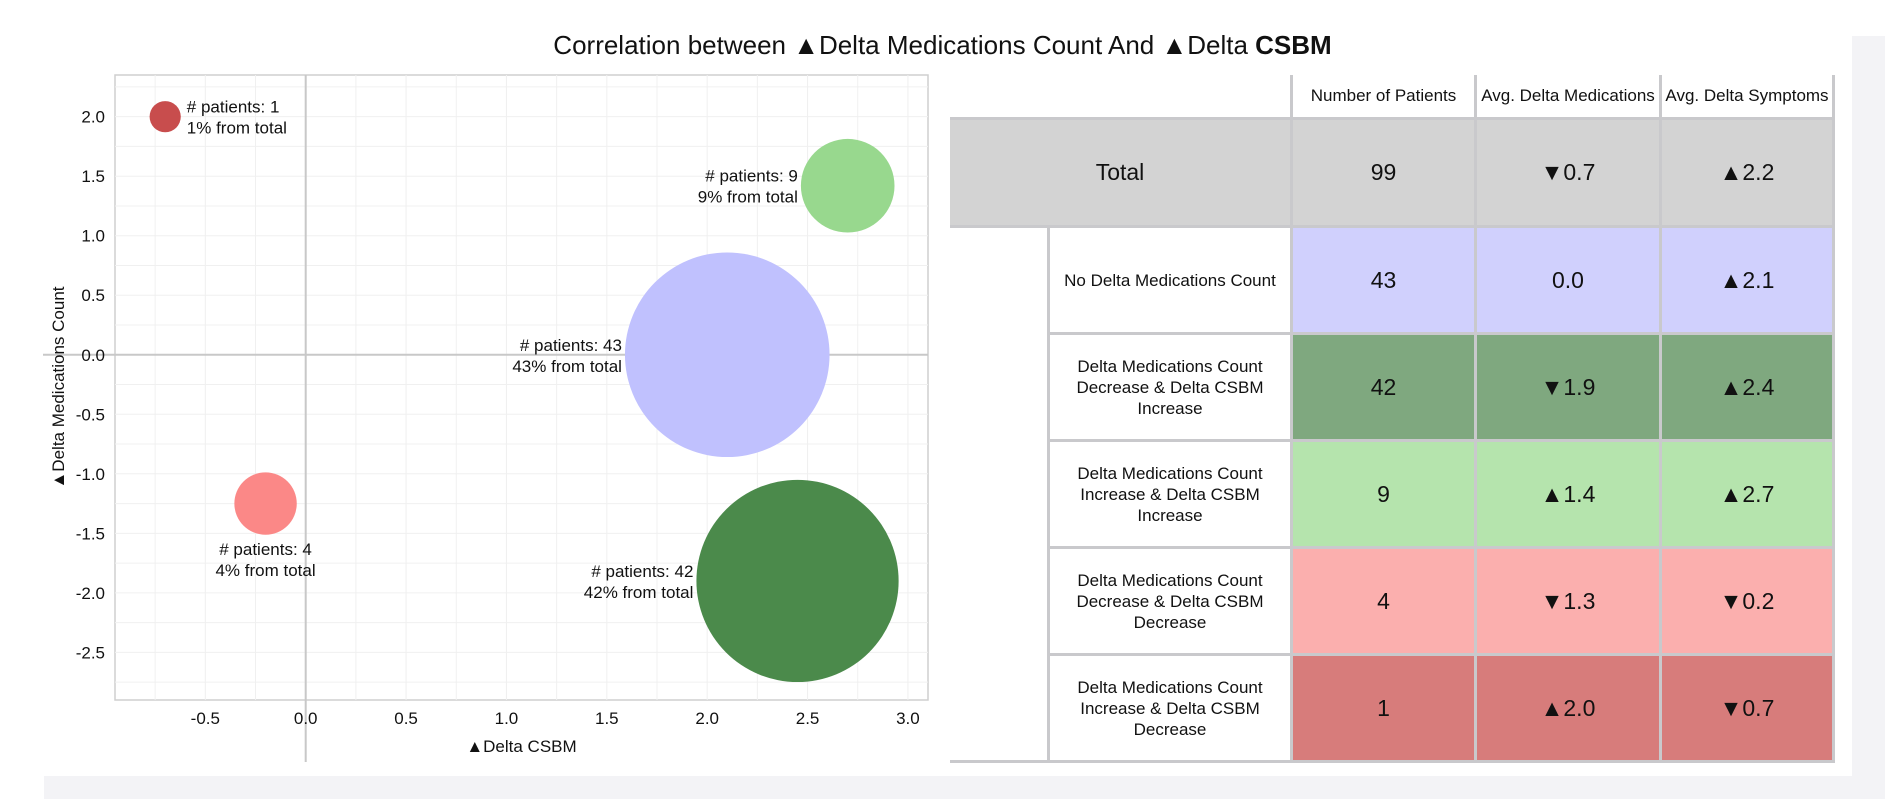 The image size is (1885, 799). What do you see at coordinates (1748, 495) in the screenshot?
I see `table-row-value: ▲2.7` at bounding box center [1748, 495].